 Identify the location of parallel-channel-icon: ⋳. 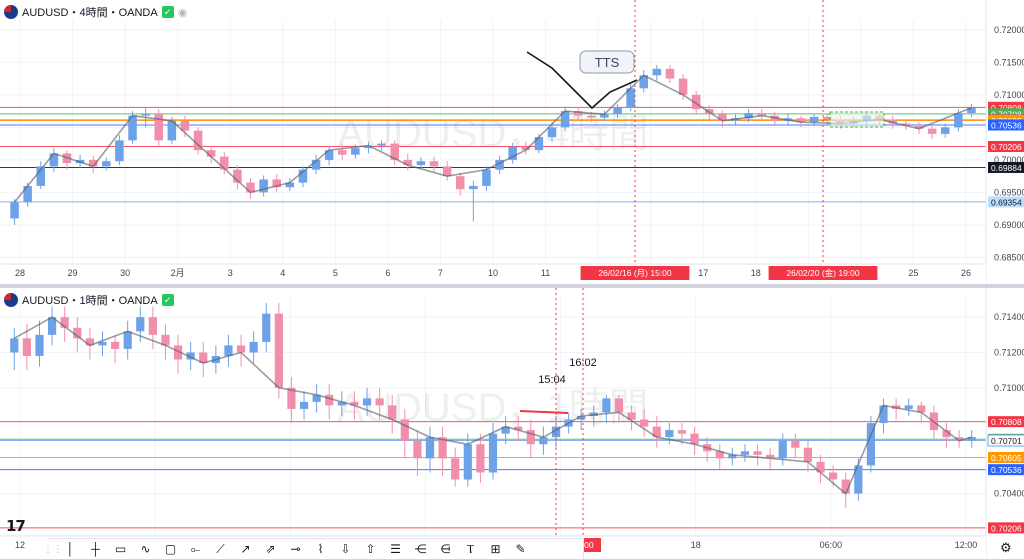
(445, 549).